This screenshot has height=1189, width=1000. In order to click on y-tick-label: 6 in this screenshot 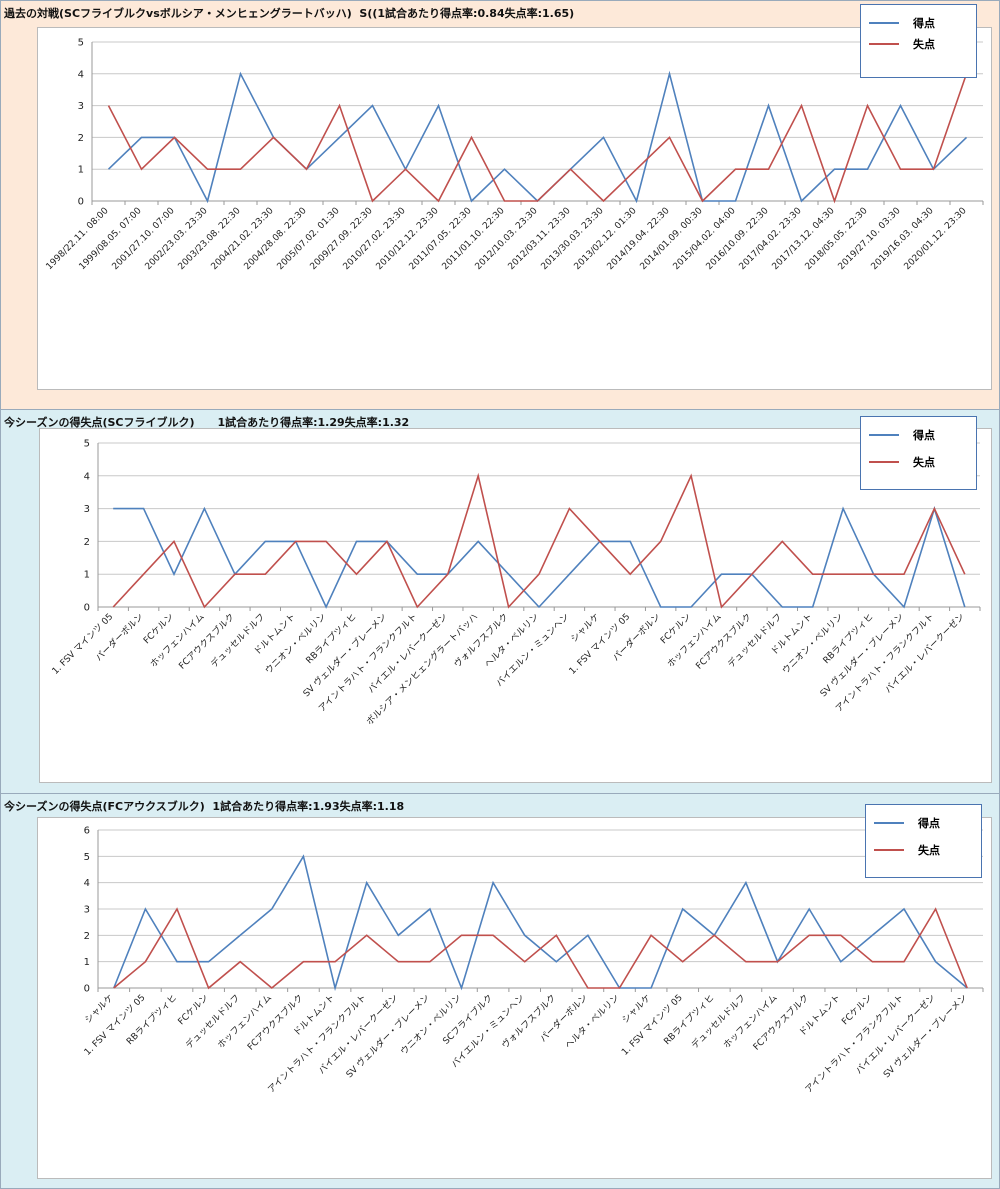, I will do `click(87, 831)`.